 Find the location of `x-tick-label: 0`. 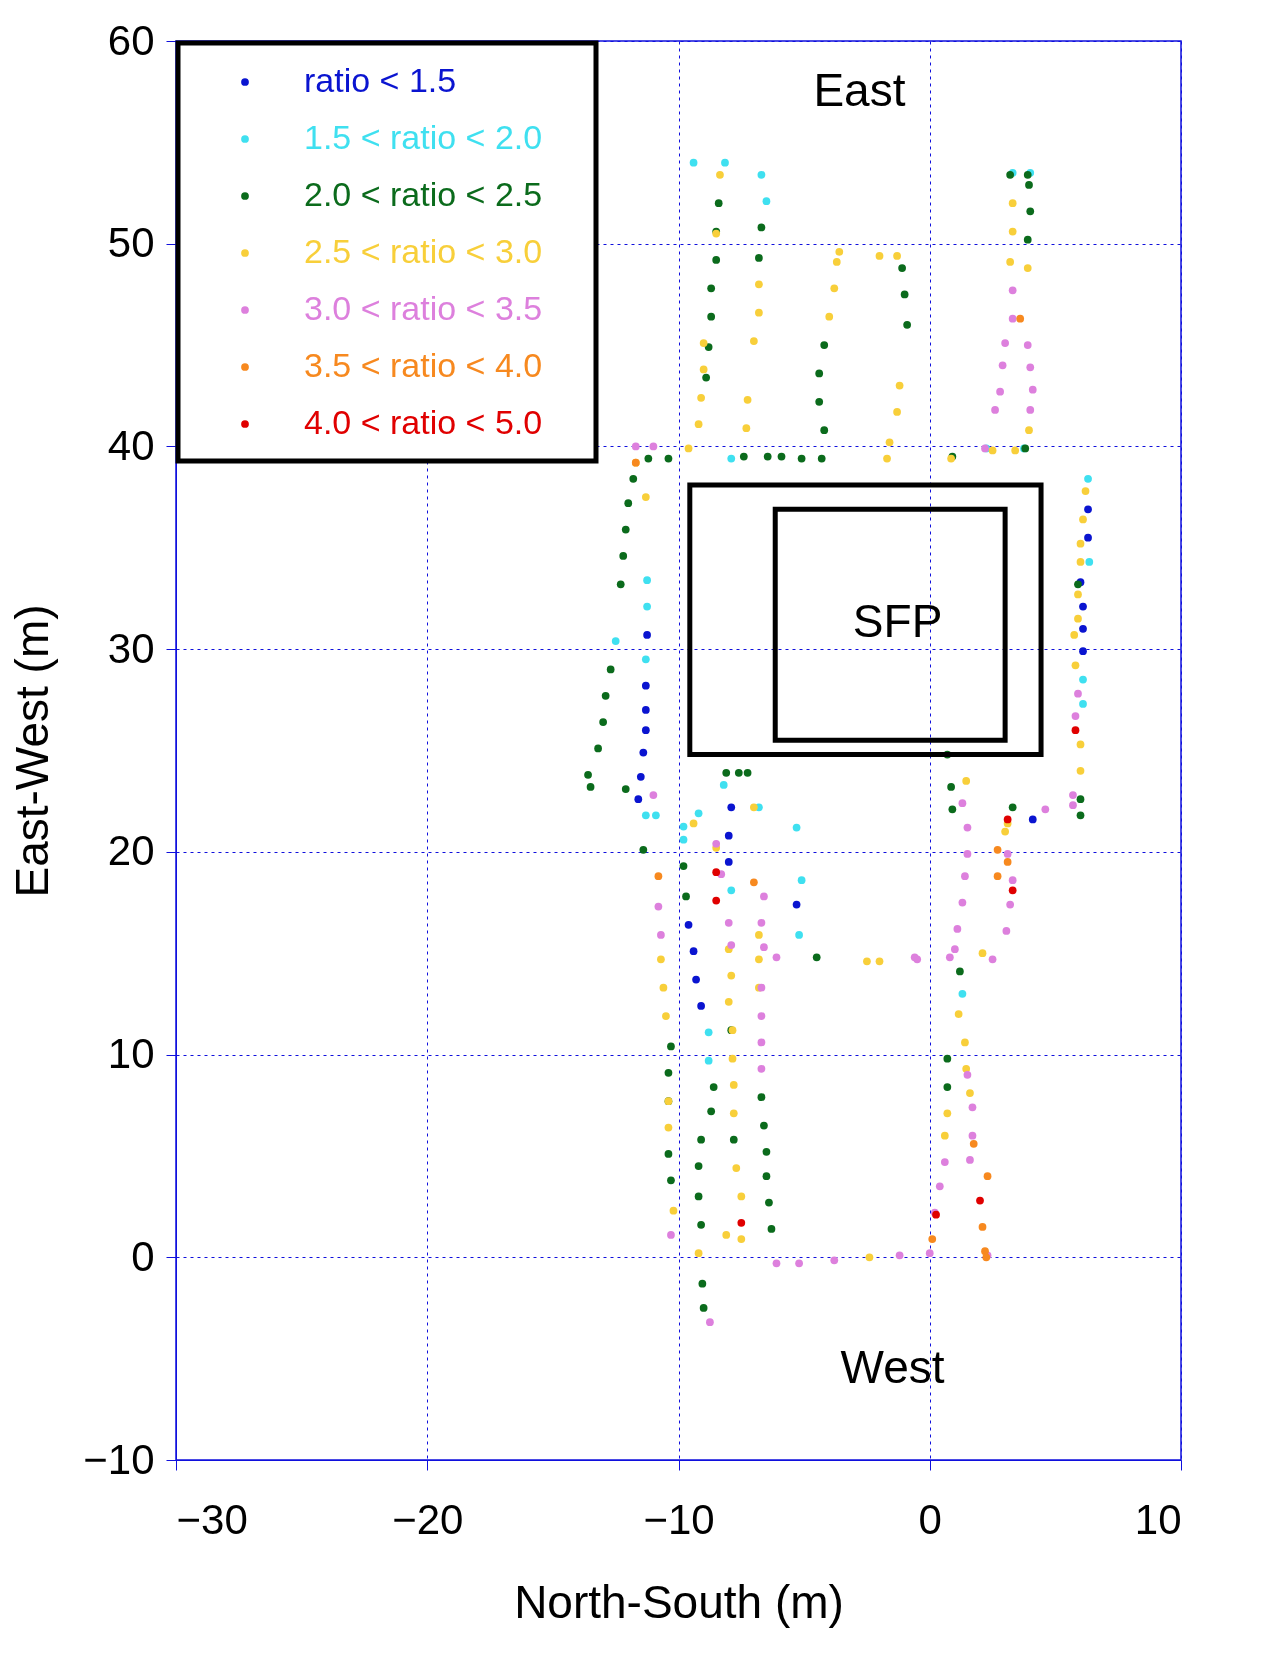

x-tick-label: 0 is located at coordinates (930, 1519).